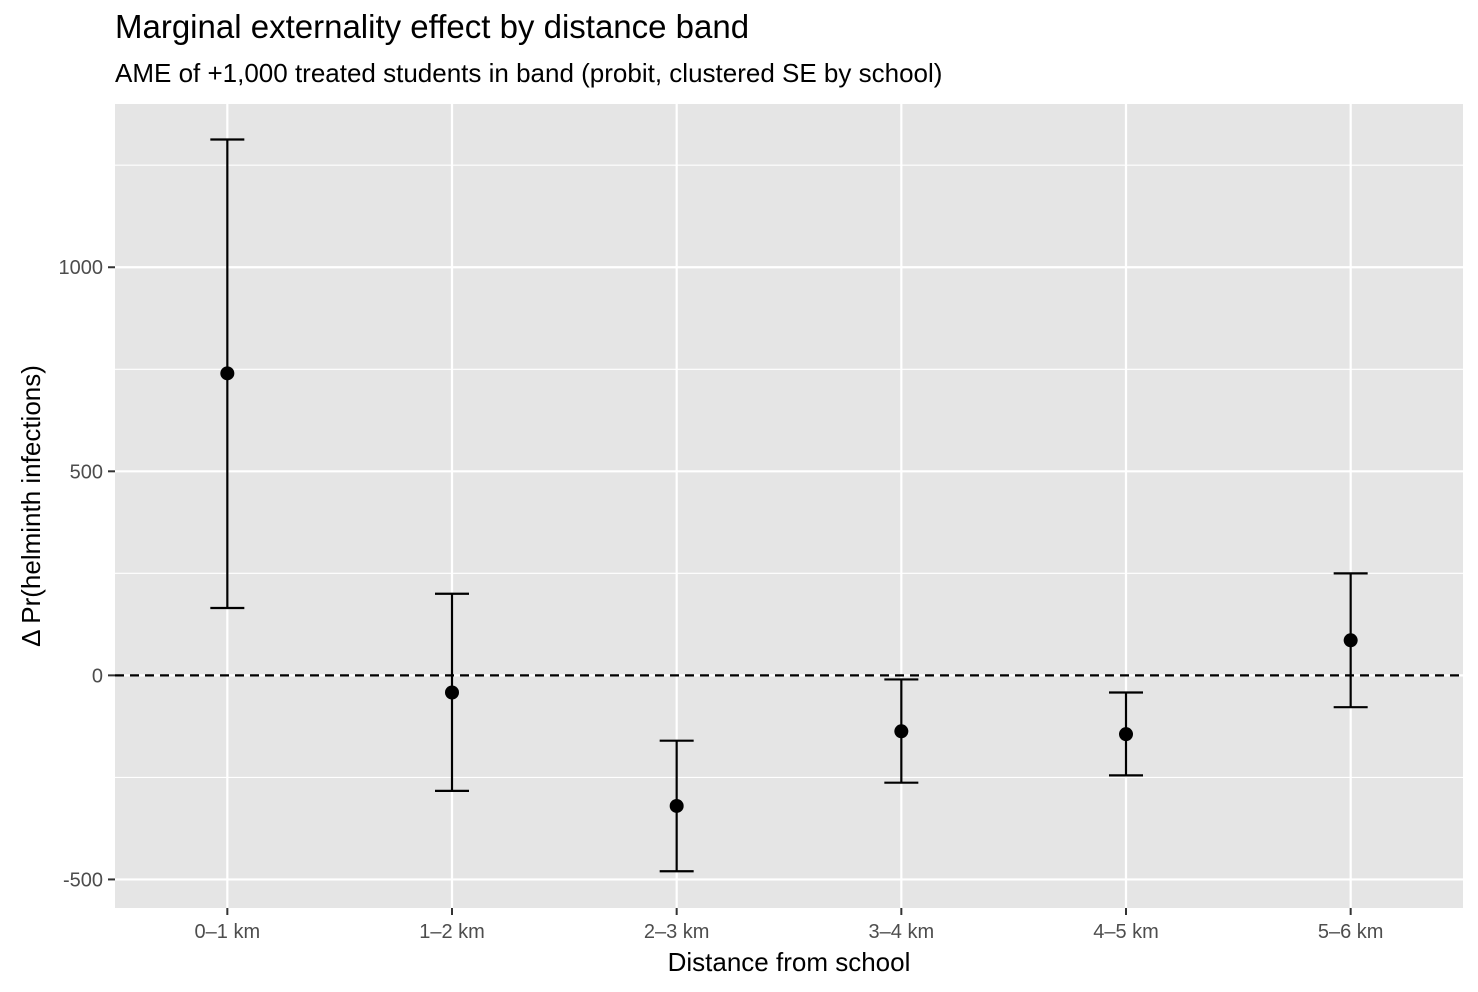  What do you see at coordinates (83, 880) in the screenshot?
I see `y-tick-label: -500` at bounding box center [83, 880].